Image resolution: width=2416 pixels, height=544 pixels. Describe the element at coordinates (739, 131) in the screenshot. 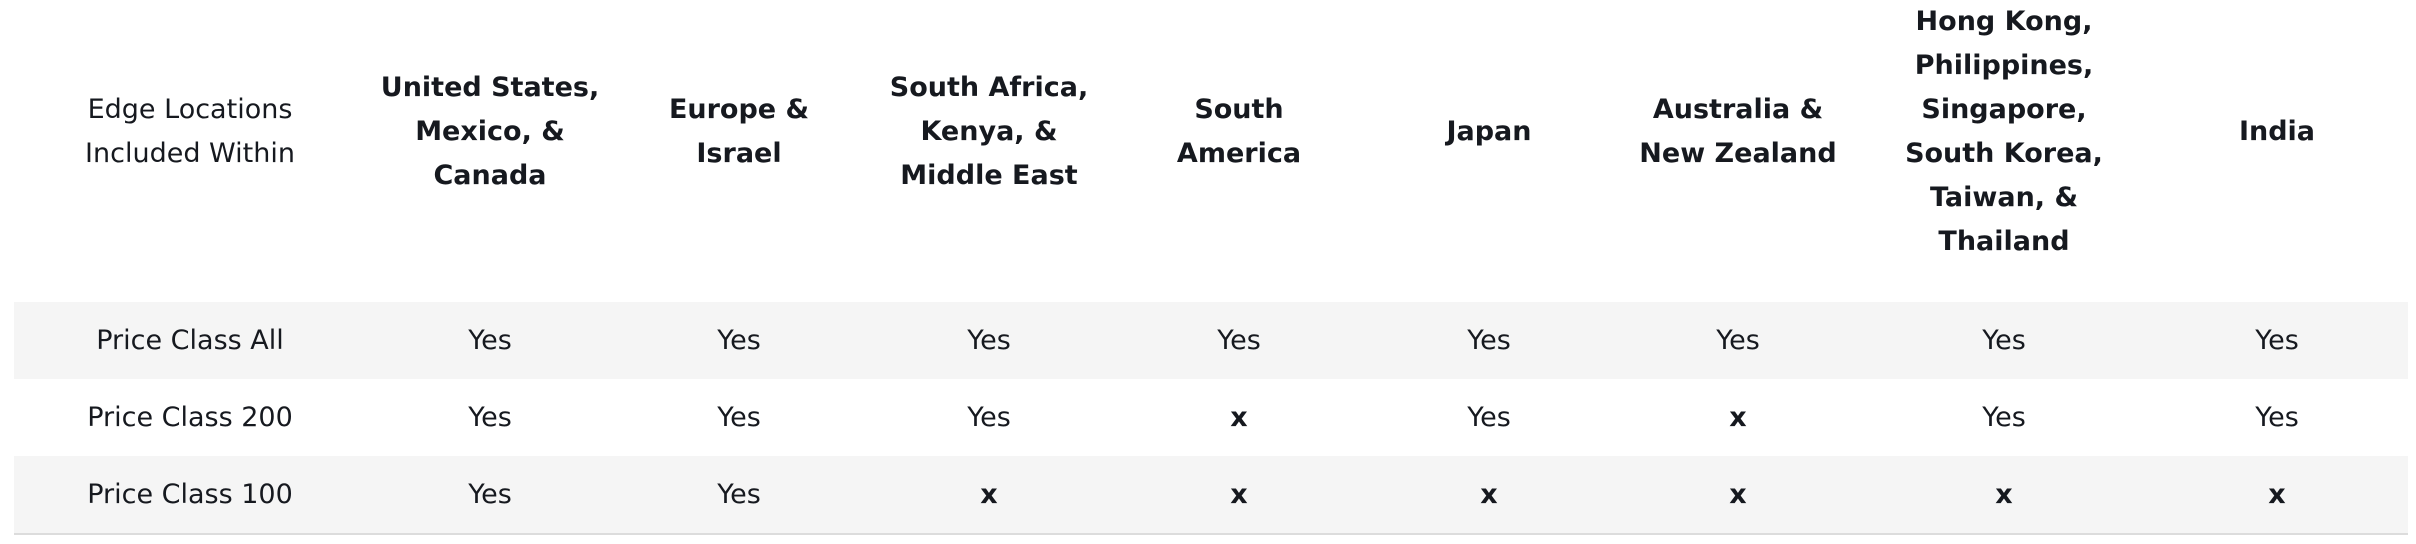

I see `header-europe-israel: Europe & Israel` at that location.